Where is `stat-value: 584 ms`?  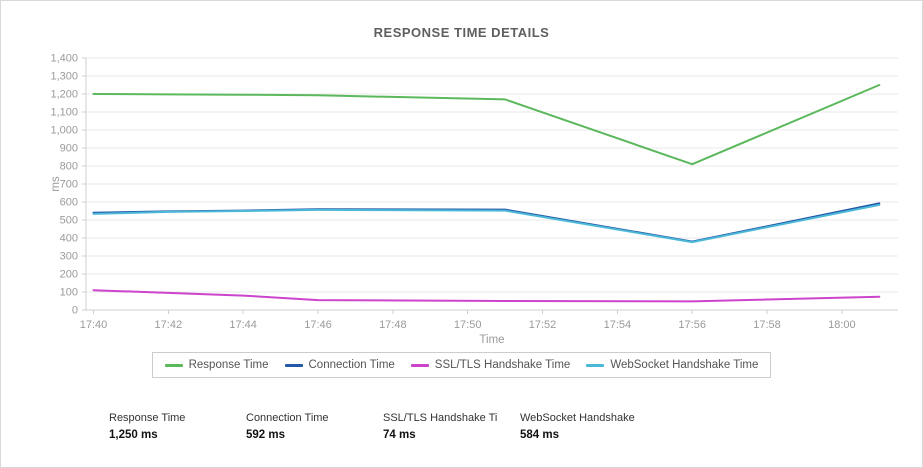 stat-value: 584 ms is located at coordinates (540, 435).